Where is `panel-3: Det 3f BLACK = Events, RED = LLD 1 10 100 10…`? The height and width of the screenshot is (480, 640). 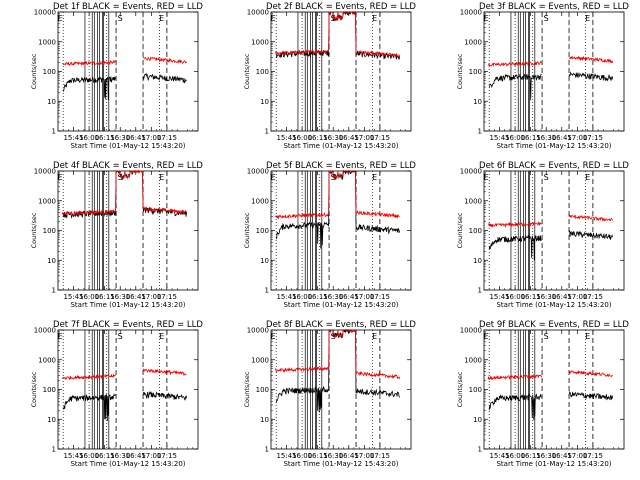 panel-3: Det 3f BLACK = Events, RED = LLD 1 10 100 10… is located at coordinates (542, 76).